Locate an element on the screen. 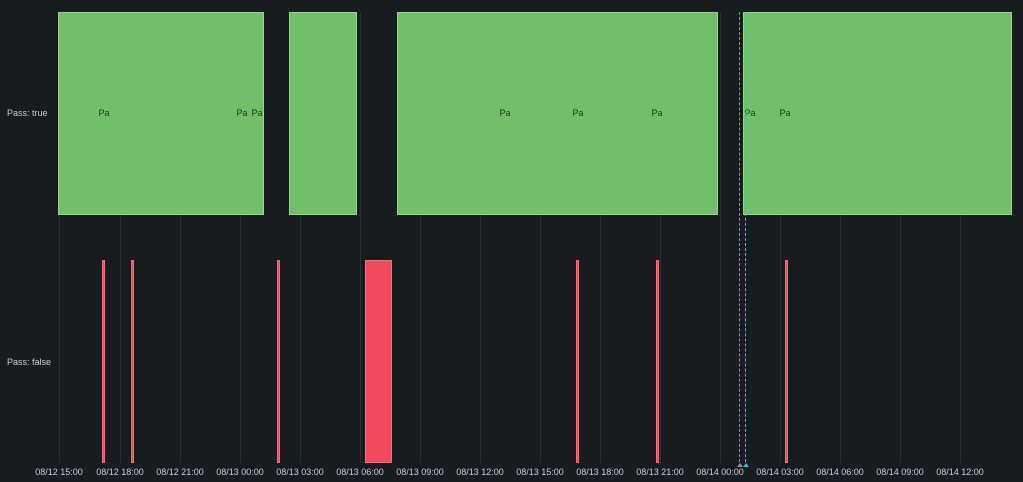 The width and height of the screenshot is (1023, 482). x-tick-label: 08/13 03:00 is located at coordinates (300, 472).